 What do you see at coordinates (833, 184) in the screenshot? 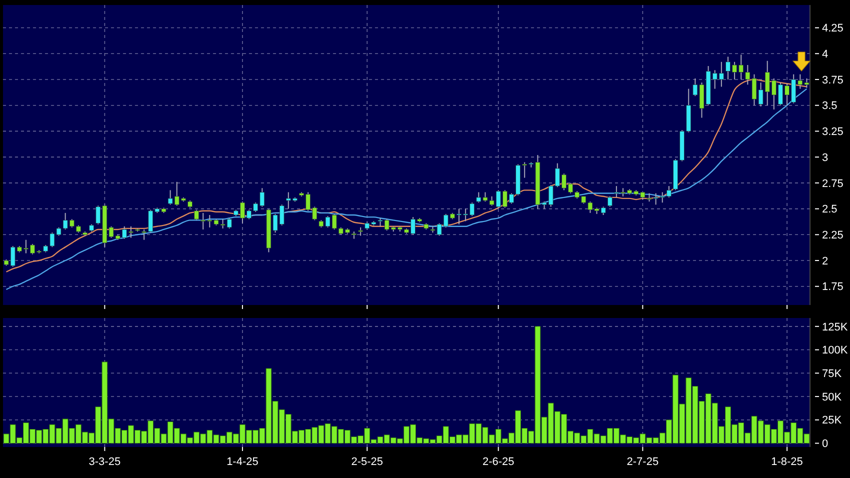
I see `y-tick-label: 2.75` at bounding box center [833, 184].